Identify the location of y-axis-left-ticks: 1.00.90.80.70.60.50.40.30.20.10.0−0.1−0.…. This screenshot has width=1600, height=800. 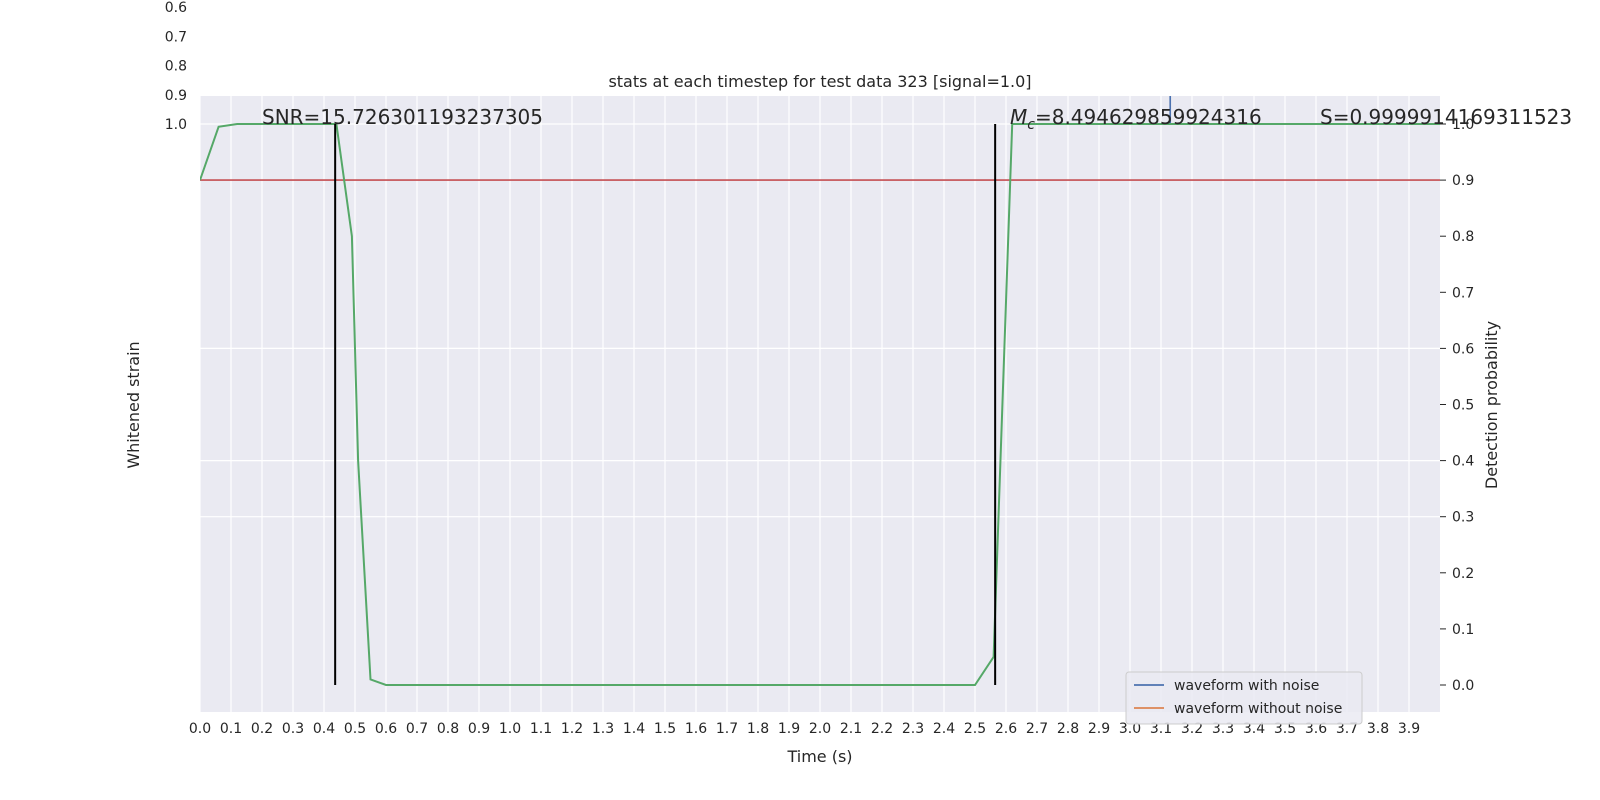
(176, 66).